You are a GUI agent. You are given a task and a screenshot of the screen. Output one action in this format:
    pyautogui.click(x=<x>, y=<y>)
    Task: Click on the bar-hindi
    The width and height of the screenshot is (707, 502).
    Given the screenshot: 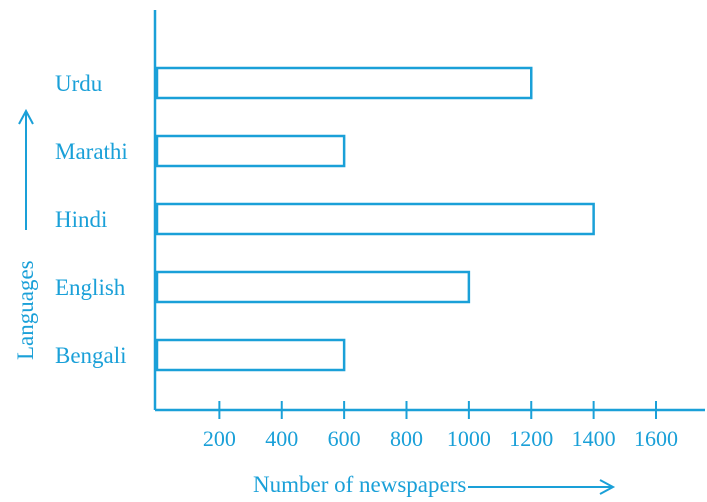 What is the action you would take?
    pyautogui.click(x=375, y=219)
    